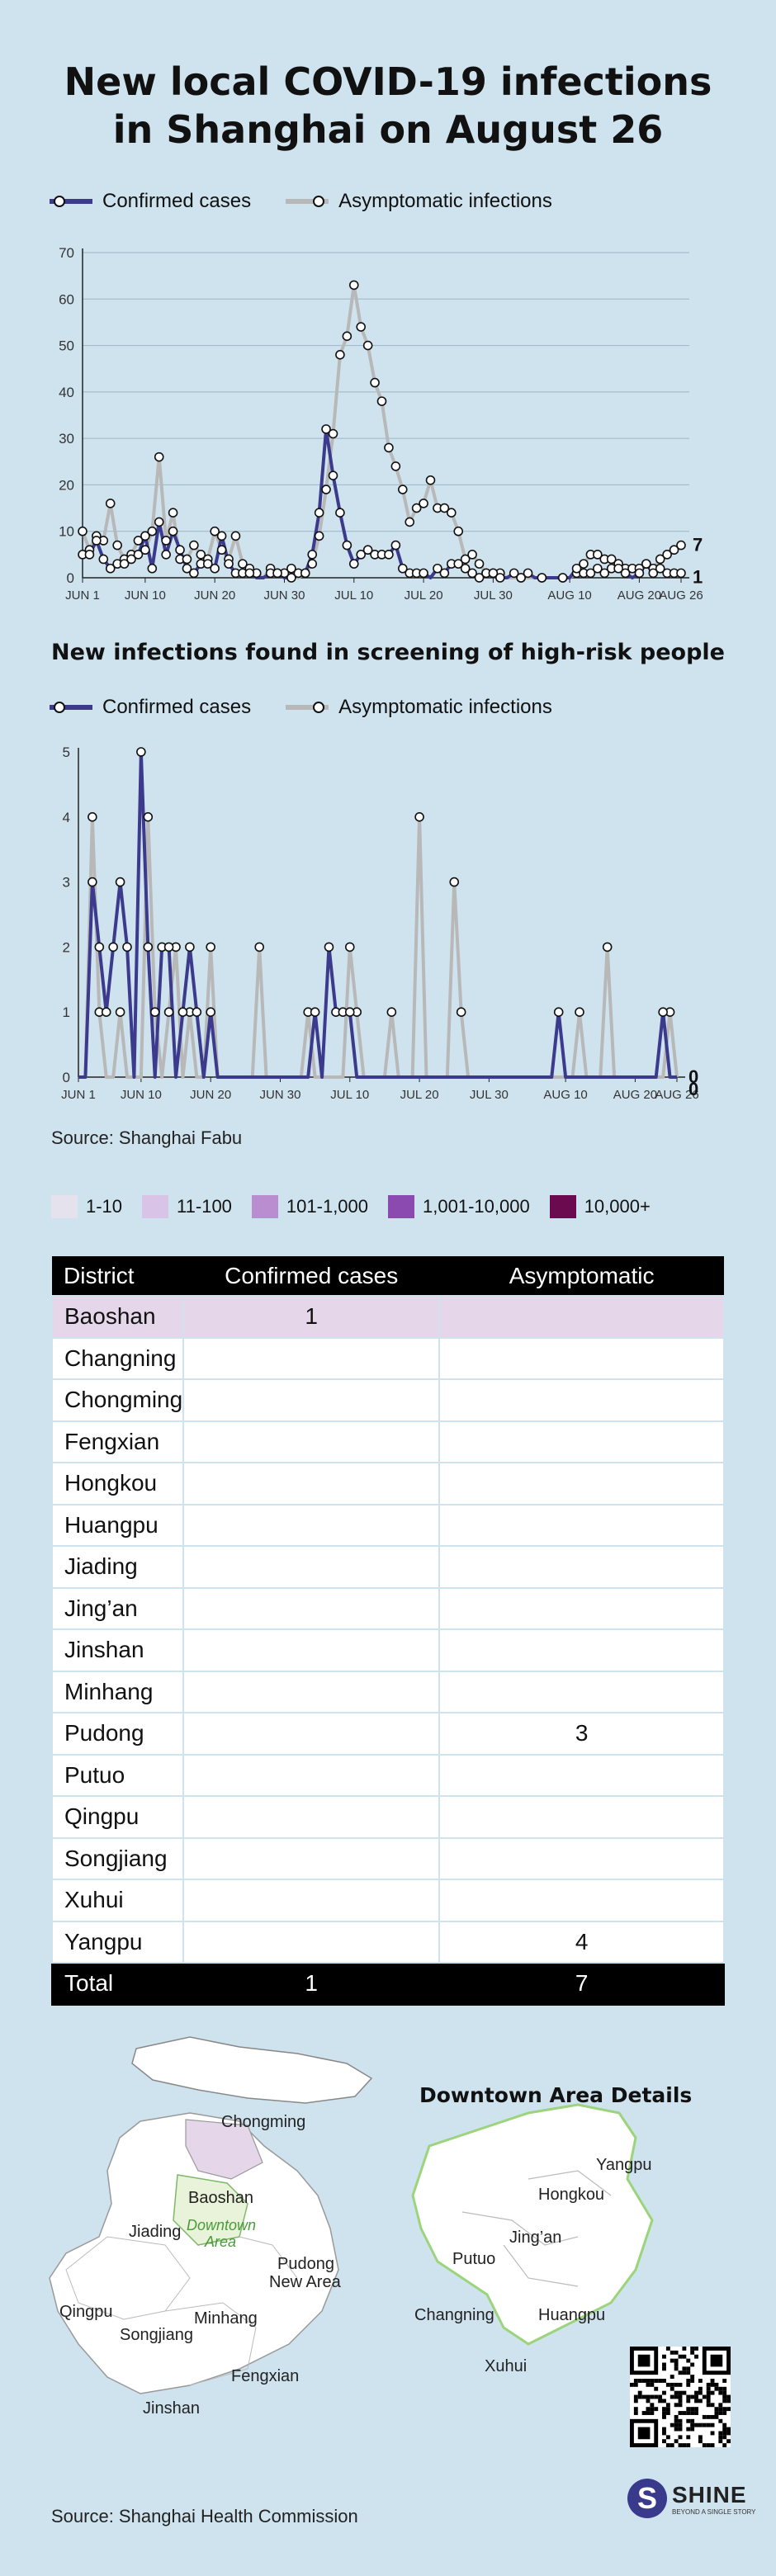  Describe the element at coordinates (387, 1650) in the screenshot. I see `table-row: Jinshan` at that location.